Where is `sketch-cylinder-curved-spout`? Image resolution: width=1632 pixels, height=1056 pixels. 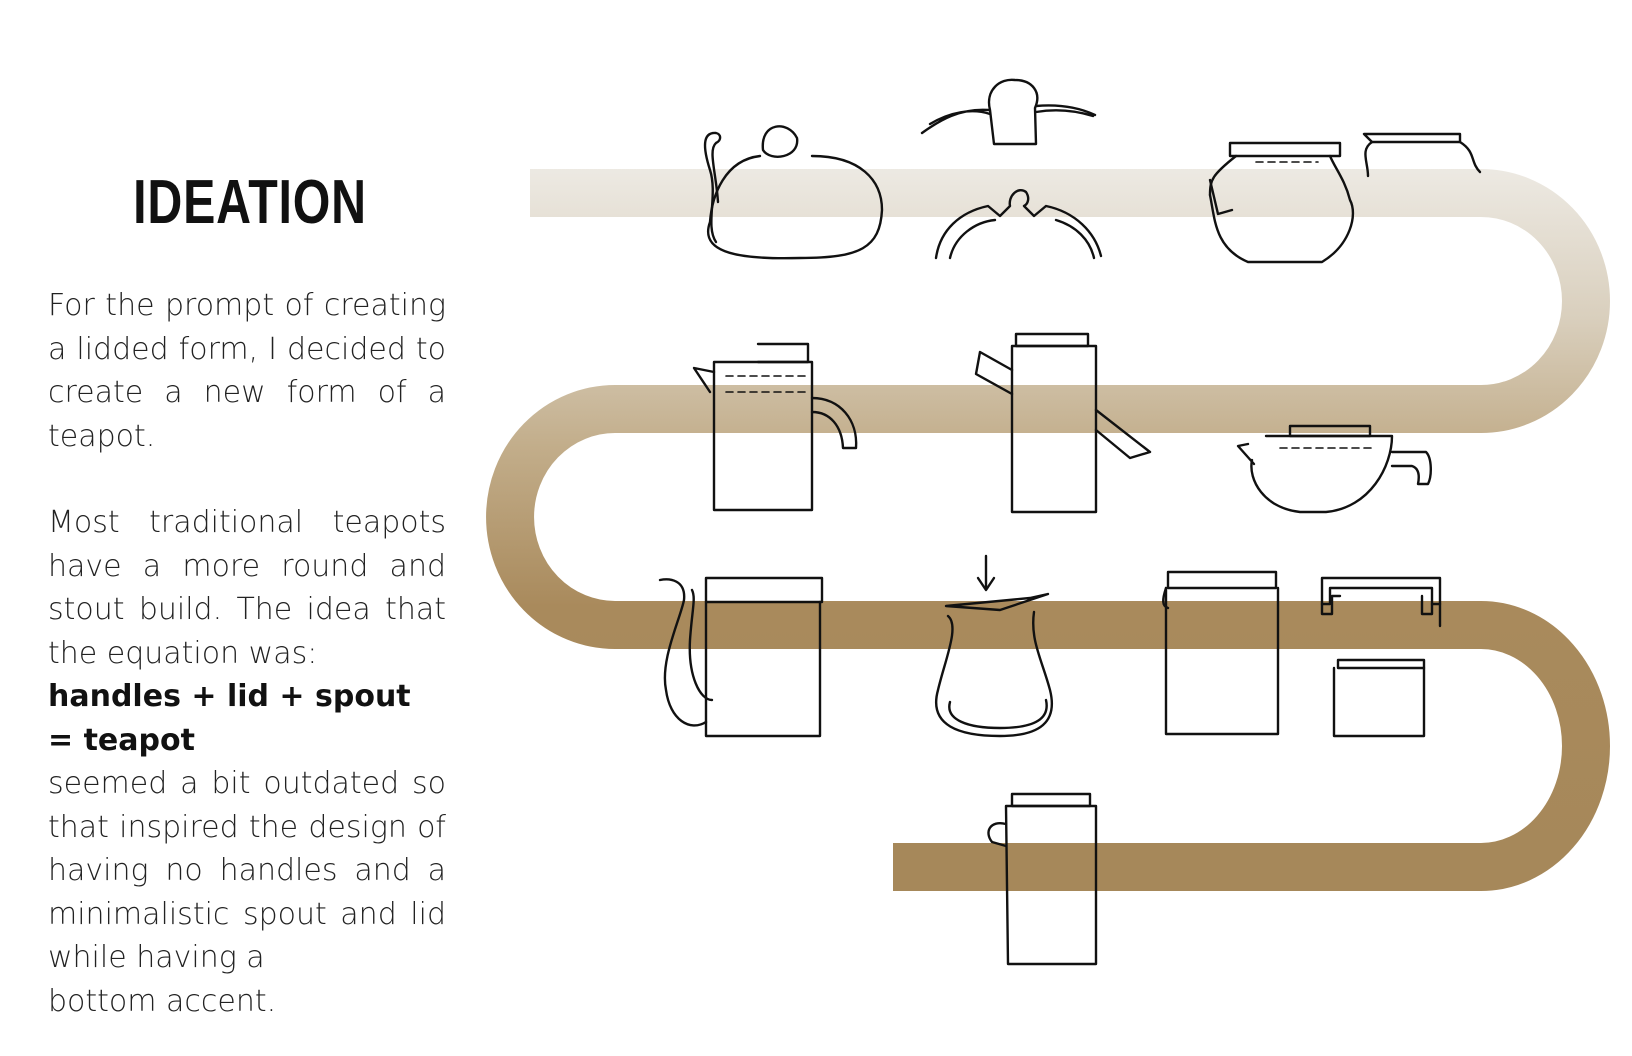
sketch-cylinder-curved-spout is located at coordinates (741, 657).